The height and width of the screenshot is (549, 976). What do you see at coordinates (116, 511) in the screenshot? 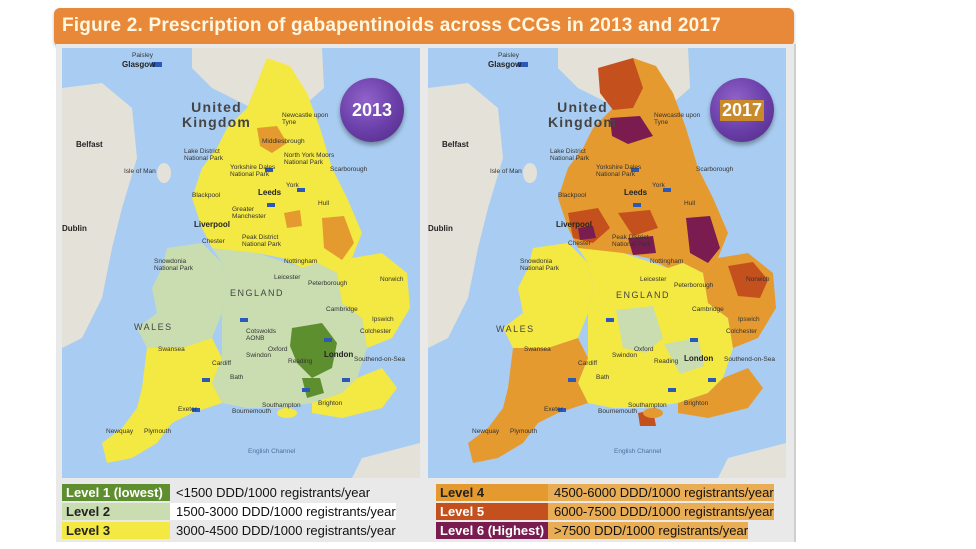
I see `legend-swatch: Level 2` at bounding box center [116, 511].